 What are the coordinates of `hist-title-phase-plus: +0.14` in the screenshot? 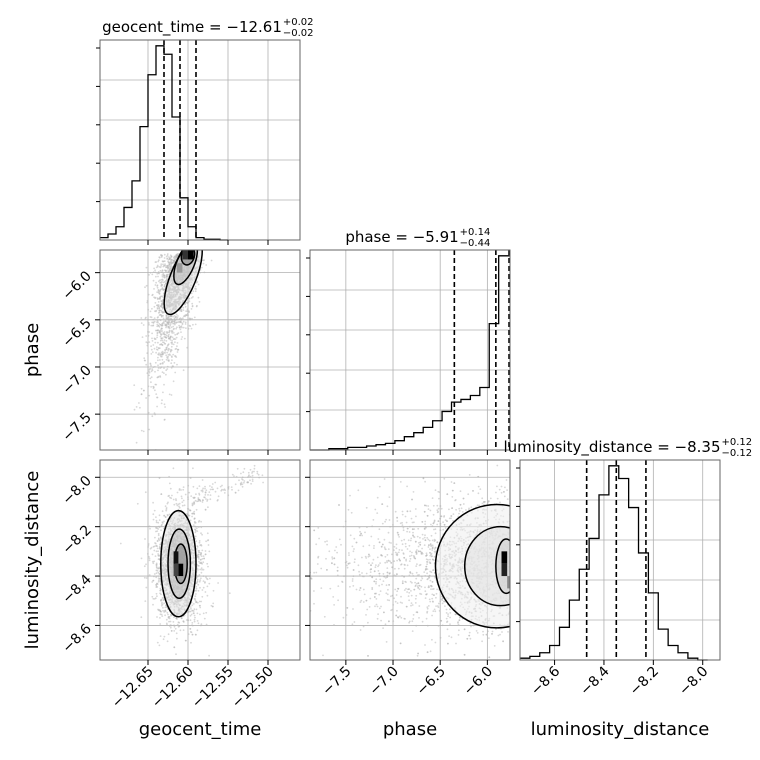 It's located at (475, 232).